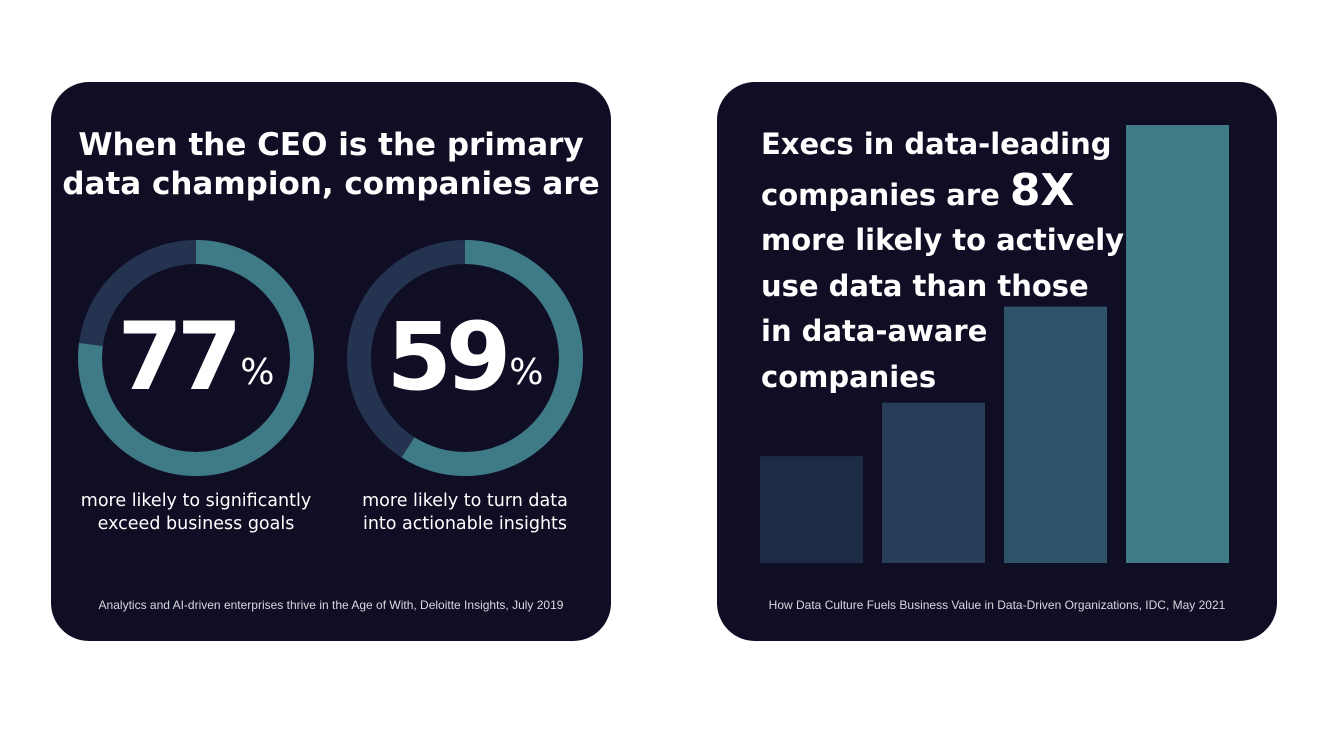  I want to click on stat-caption-1-line-2: exceed business goals, so click(196, 524).